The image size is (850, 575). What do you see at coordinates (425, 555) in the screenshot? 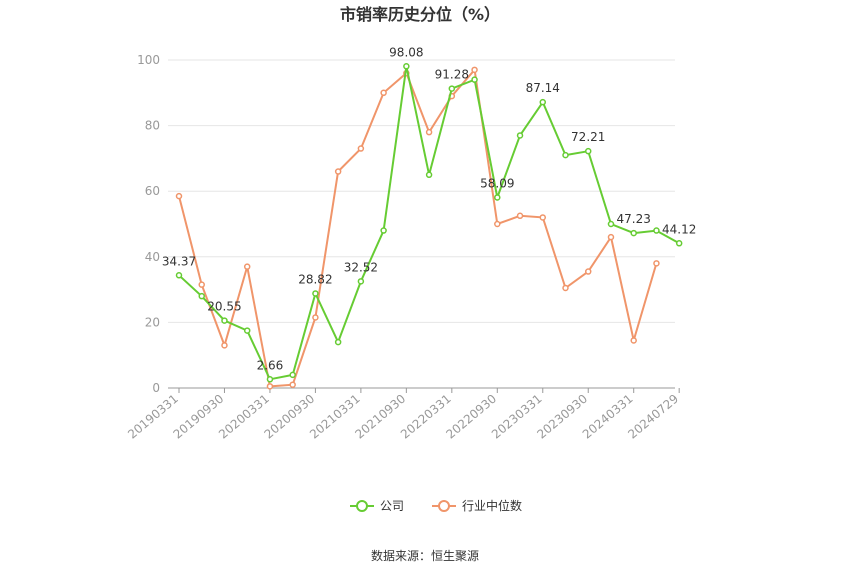
I see `source-note: 数据来源：恒生聚源` at bounding box center [425, 555].